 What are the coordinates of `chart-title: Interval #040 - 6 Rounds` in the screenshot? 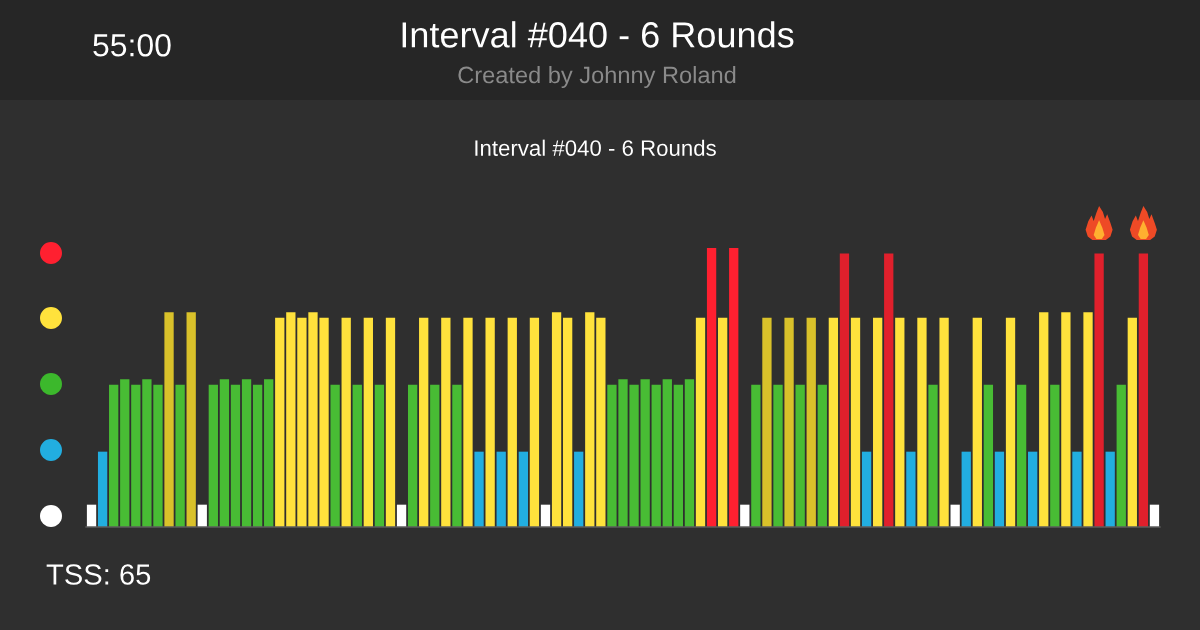 It's located at (598, 34).